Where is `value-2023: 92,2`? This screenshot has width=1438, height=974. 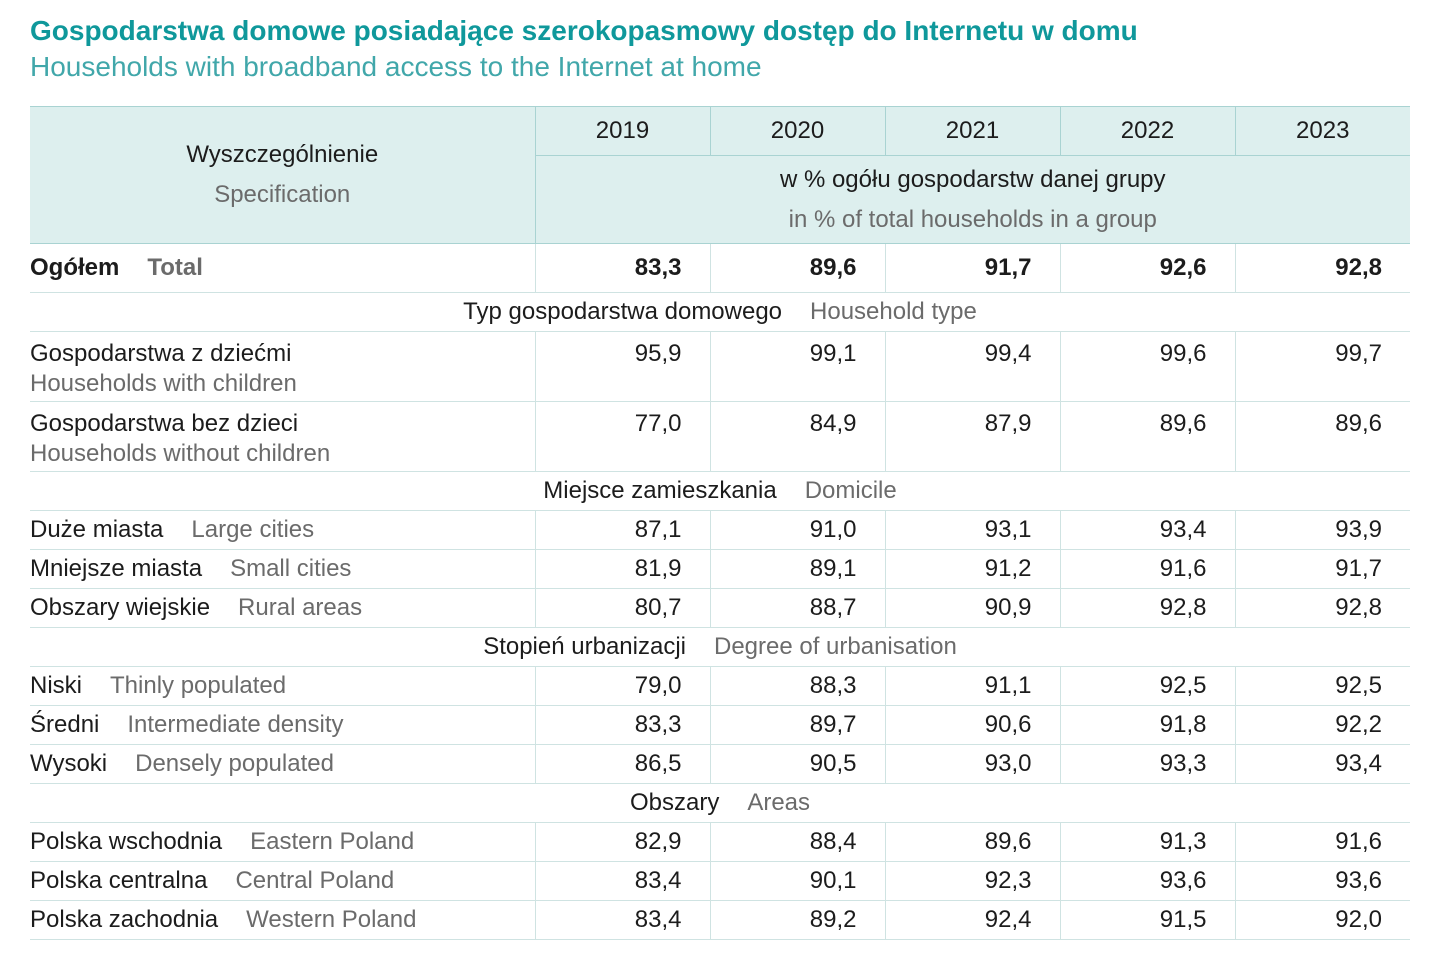 value-2023: 92,2 is located at coordinates (1322, 725).